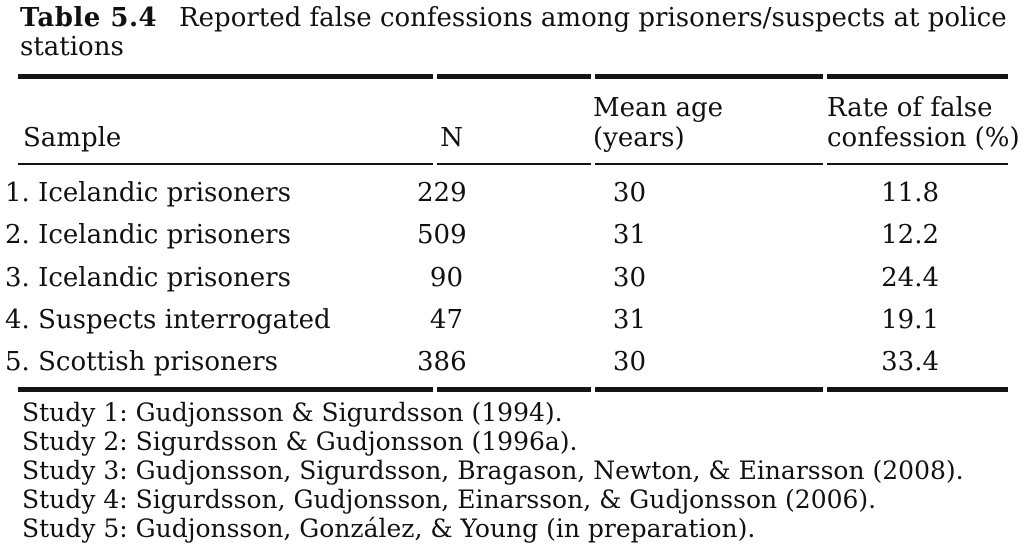  Describe the element at coordinates (910, 277) in the screenshot. I see `cell-rate: 24.4` at that location.